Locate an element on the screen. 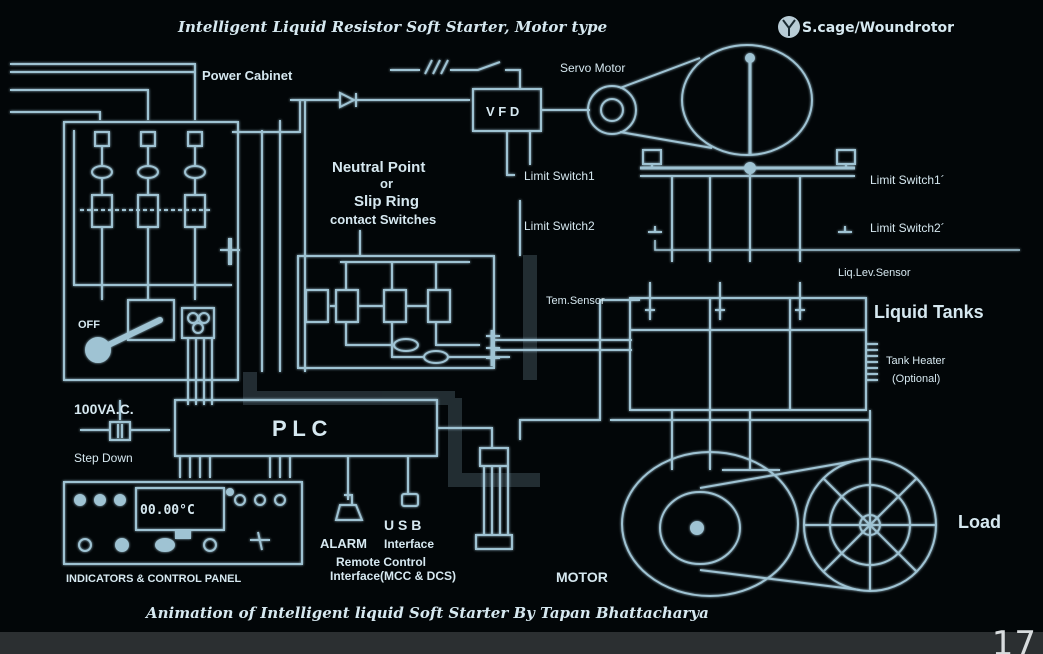 This screenshot has height=654, width=1043. temperature-display is located at coordinates (180, 509).